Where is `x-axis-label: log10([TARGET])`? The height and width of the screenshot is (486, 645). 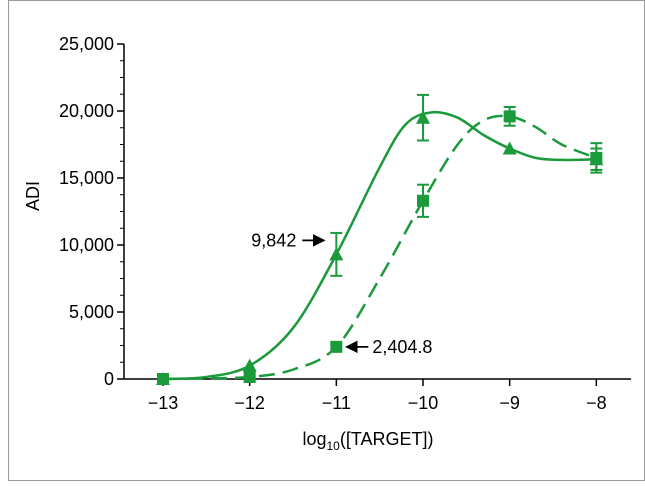
x-axis-label: log10([TARGET]) is located at coordinates (367, 441).